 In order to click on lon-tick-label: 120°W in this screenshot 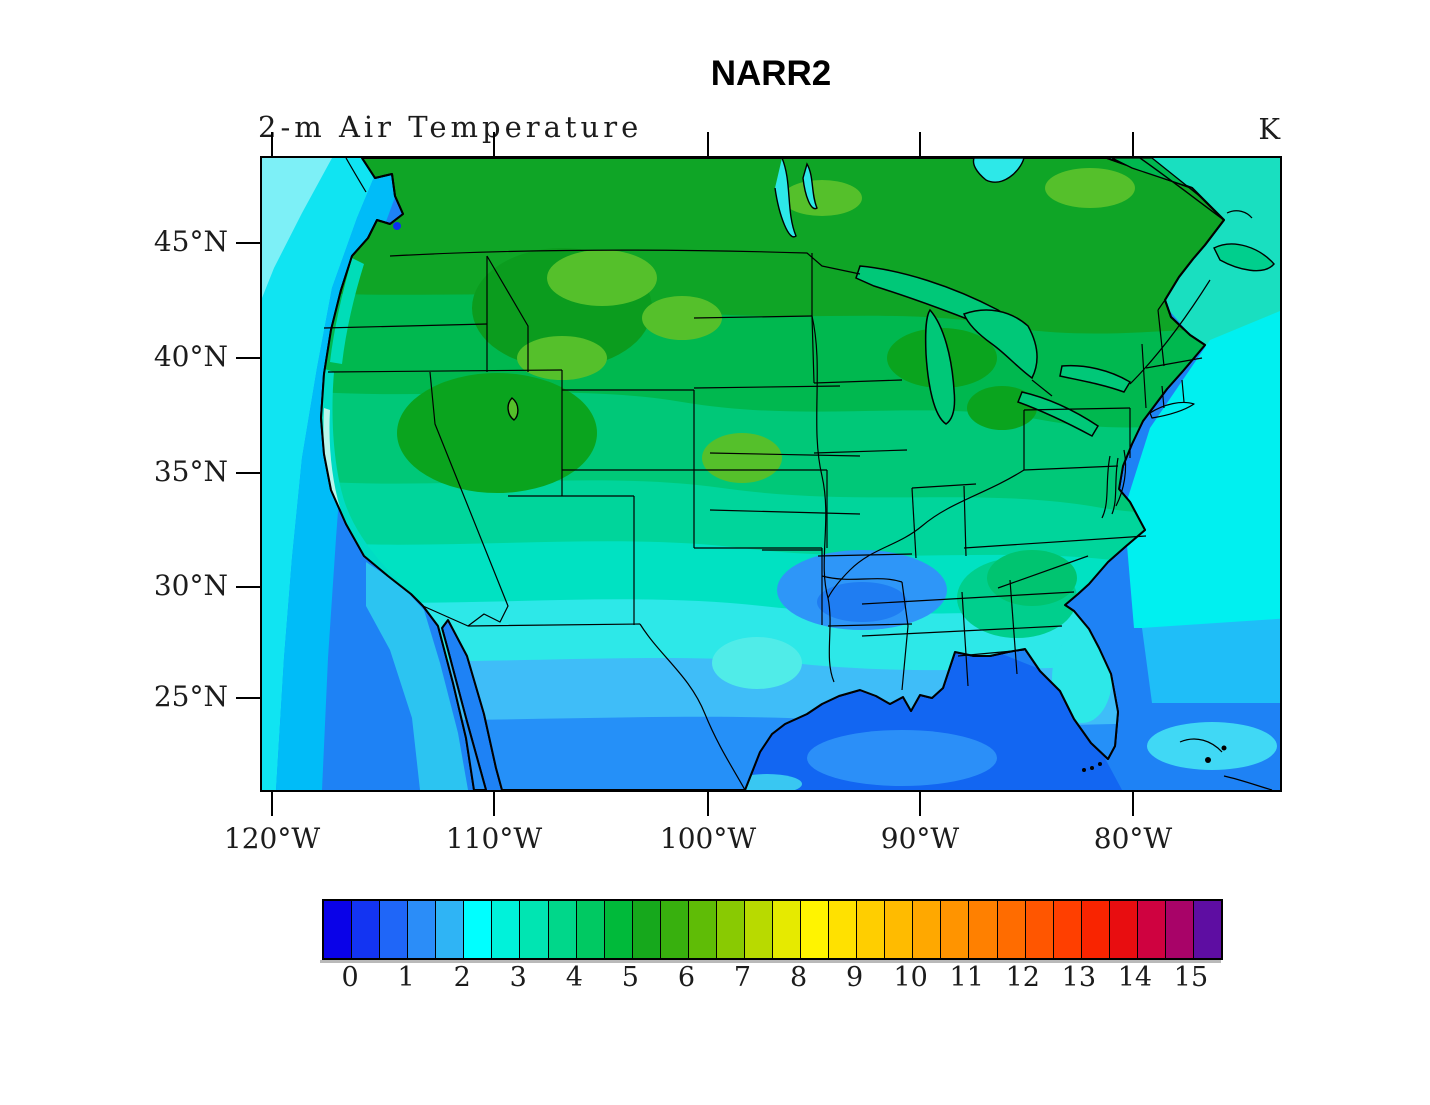, I will do `click(272, 838)`.